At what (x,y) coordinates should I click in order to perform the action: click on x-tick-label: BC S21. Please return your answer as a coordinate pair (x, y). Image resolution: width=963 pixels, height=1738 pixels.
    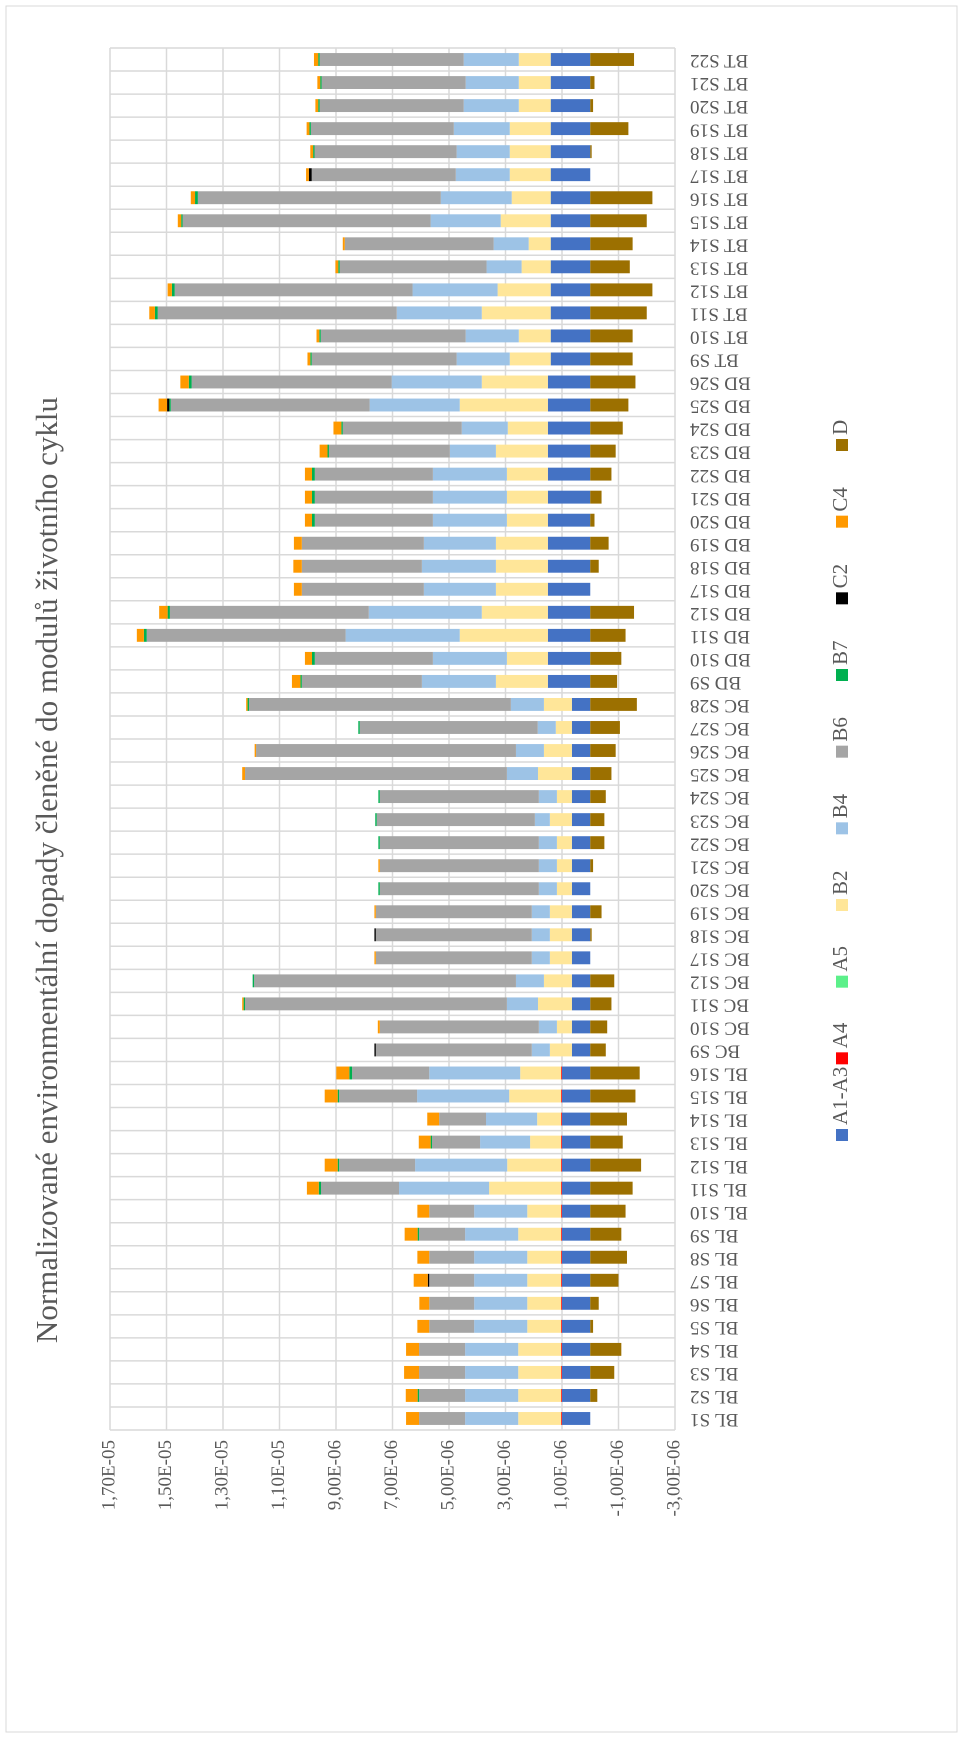
    Looking at the image, I should click on (720, 866).